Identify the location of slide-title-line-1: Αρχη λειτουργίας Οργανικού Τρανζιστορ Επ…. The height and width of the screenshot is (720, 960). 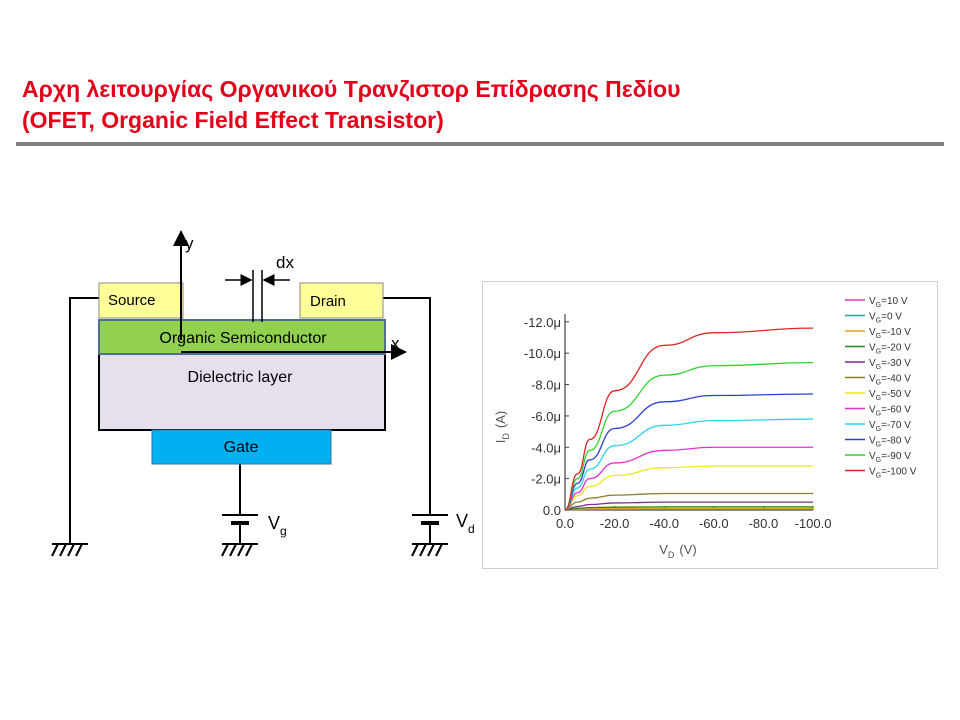
(351, 89).